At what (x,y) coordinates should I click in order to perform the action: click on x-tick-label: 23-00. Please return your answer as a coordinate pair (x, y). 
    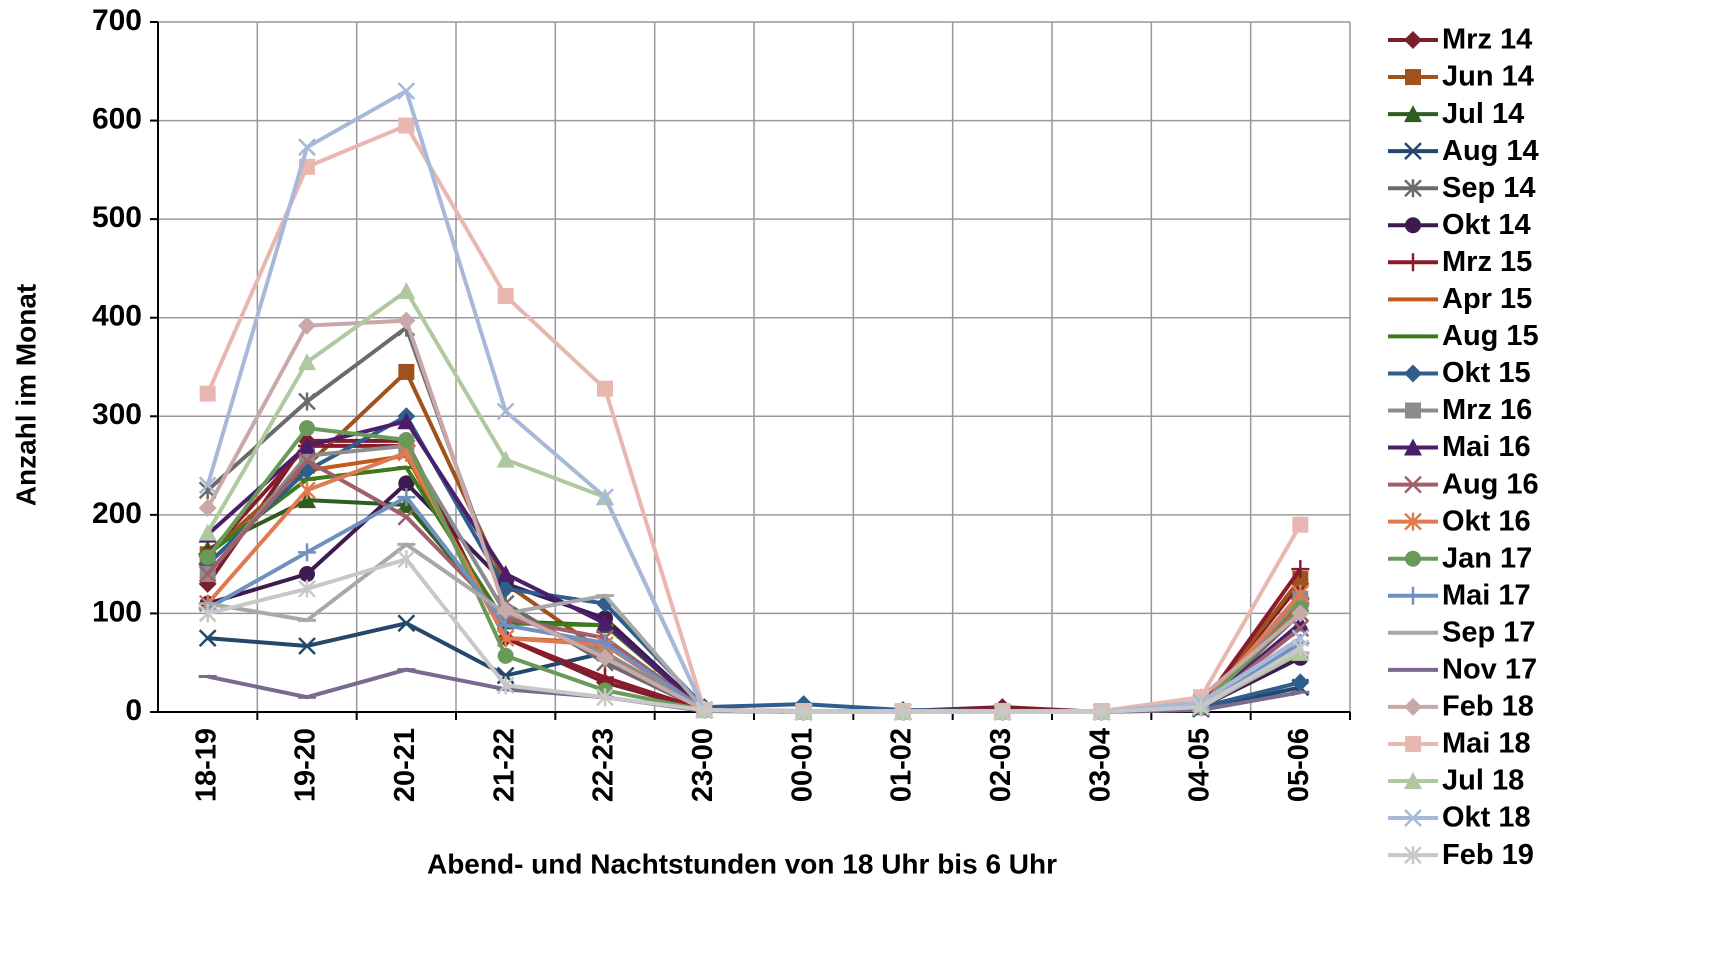
    Looking at the image, I should click on (703, 765).